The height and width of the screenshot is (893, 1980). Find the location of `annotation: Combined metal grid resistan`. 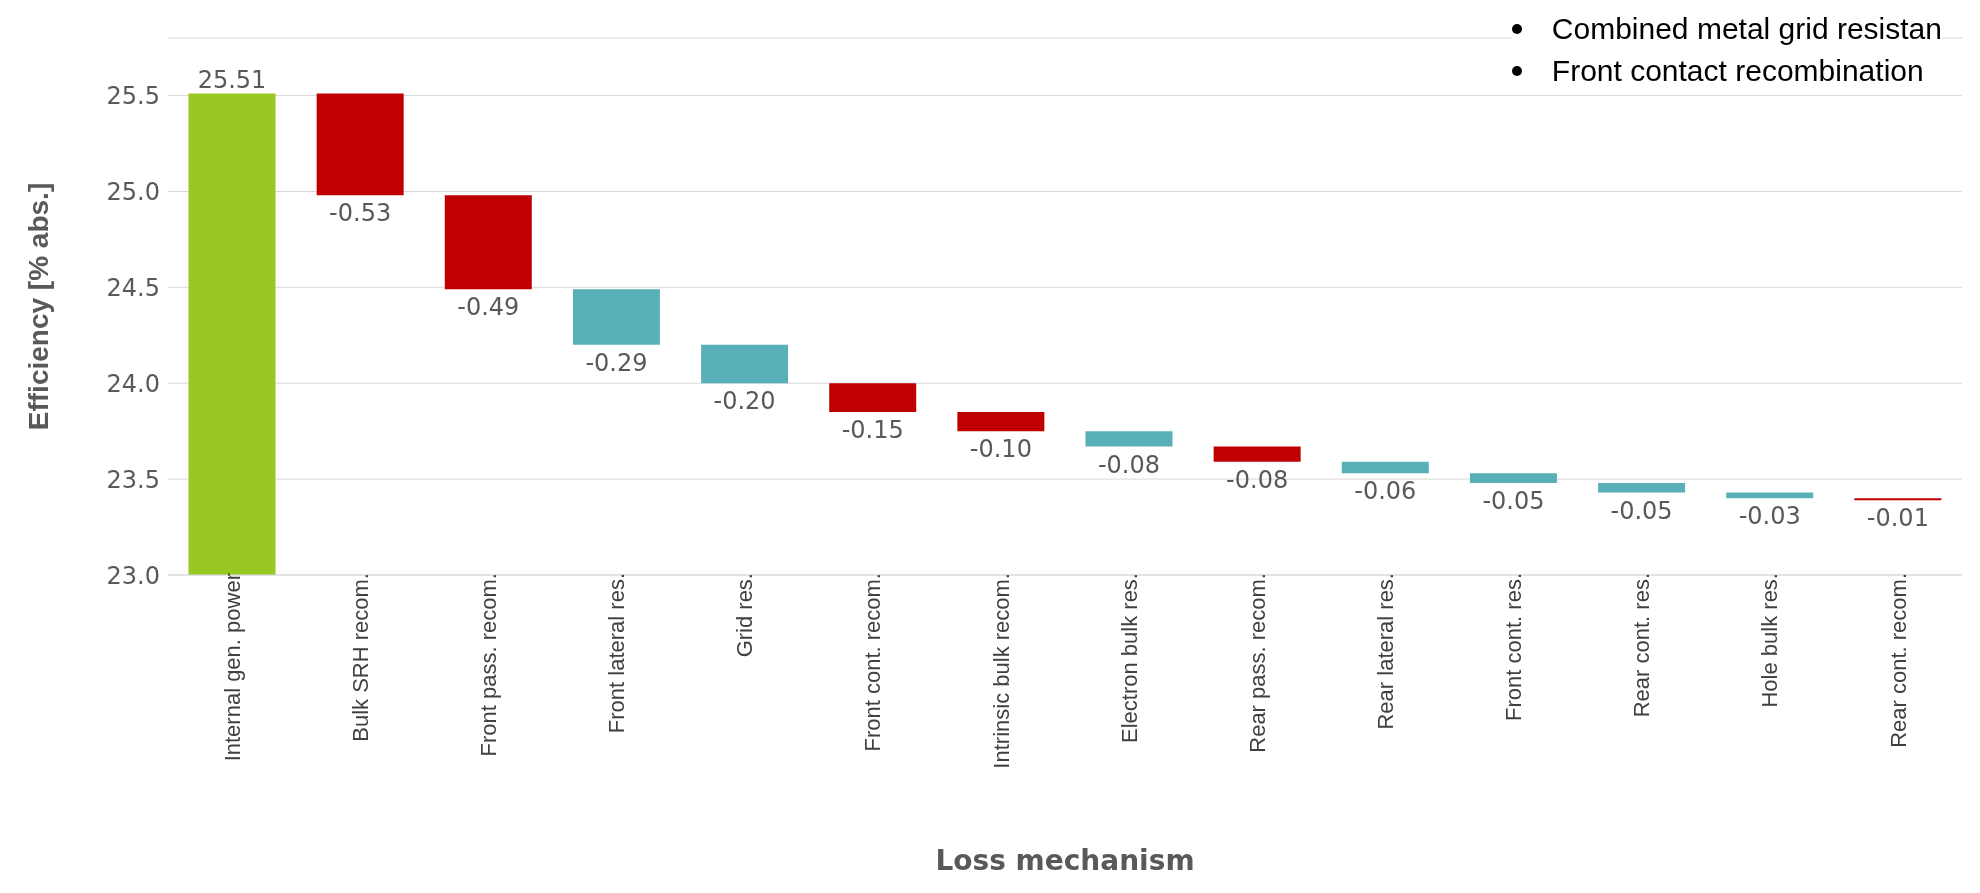

annotation: Combined metal grid resistan is located at coordinates (1746, 29).